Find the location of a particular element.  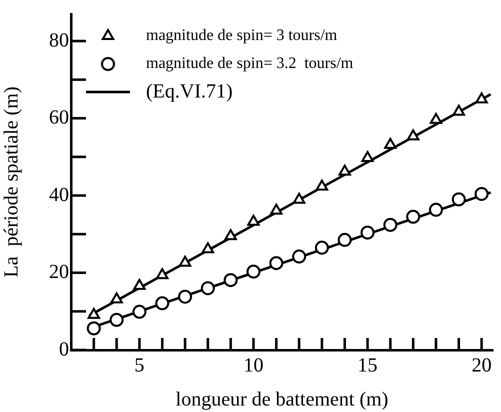

y-tick-label: 0 is located at coordinates (64, 349).